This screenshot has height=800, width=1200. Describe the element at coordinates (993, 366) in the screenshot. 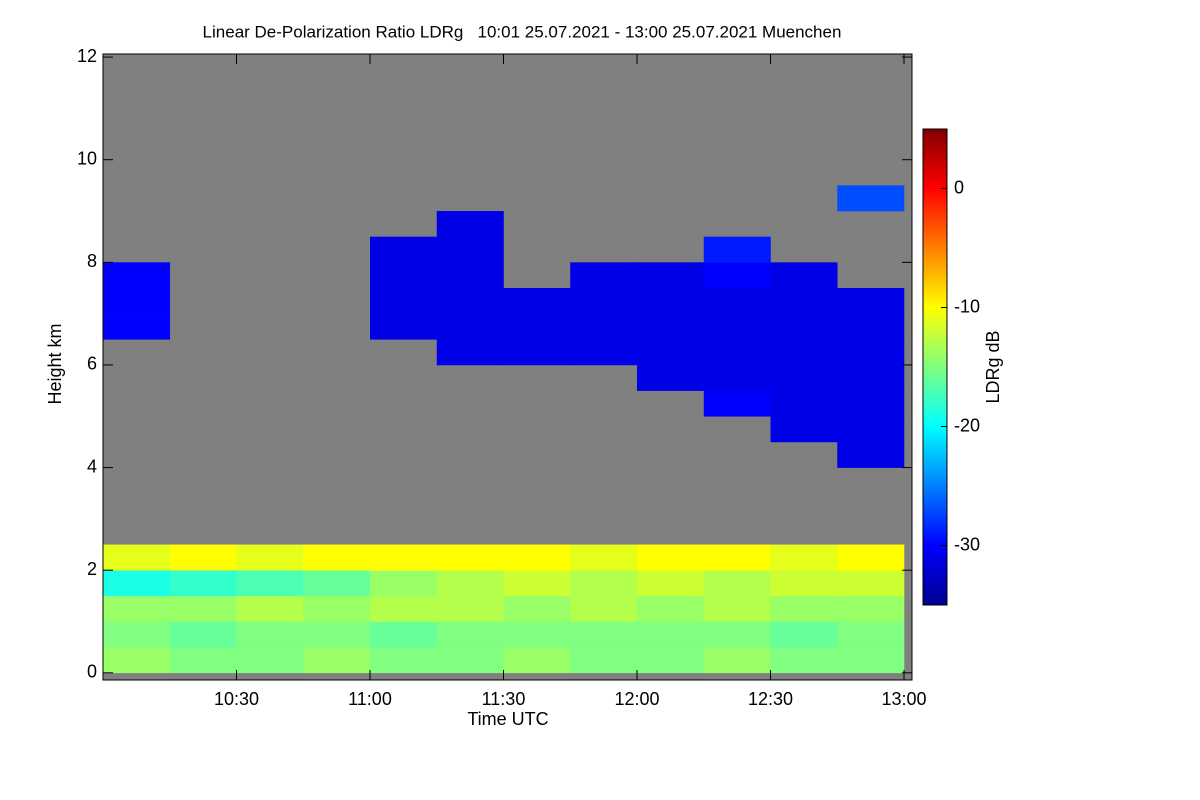

I see `colorbar-label: LDRg dB` at that location.